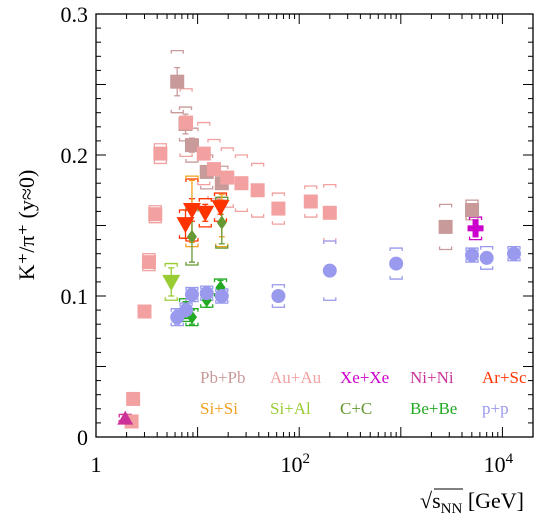  What do you see at coordinates (432, 377) in the screenshot?
I see `legend-item-ni-ni: Ni+Ni` at bounding box center [432, 377].